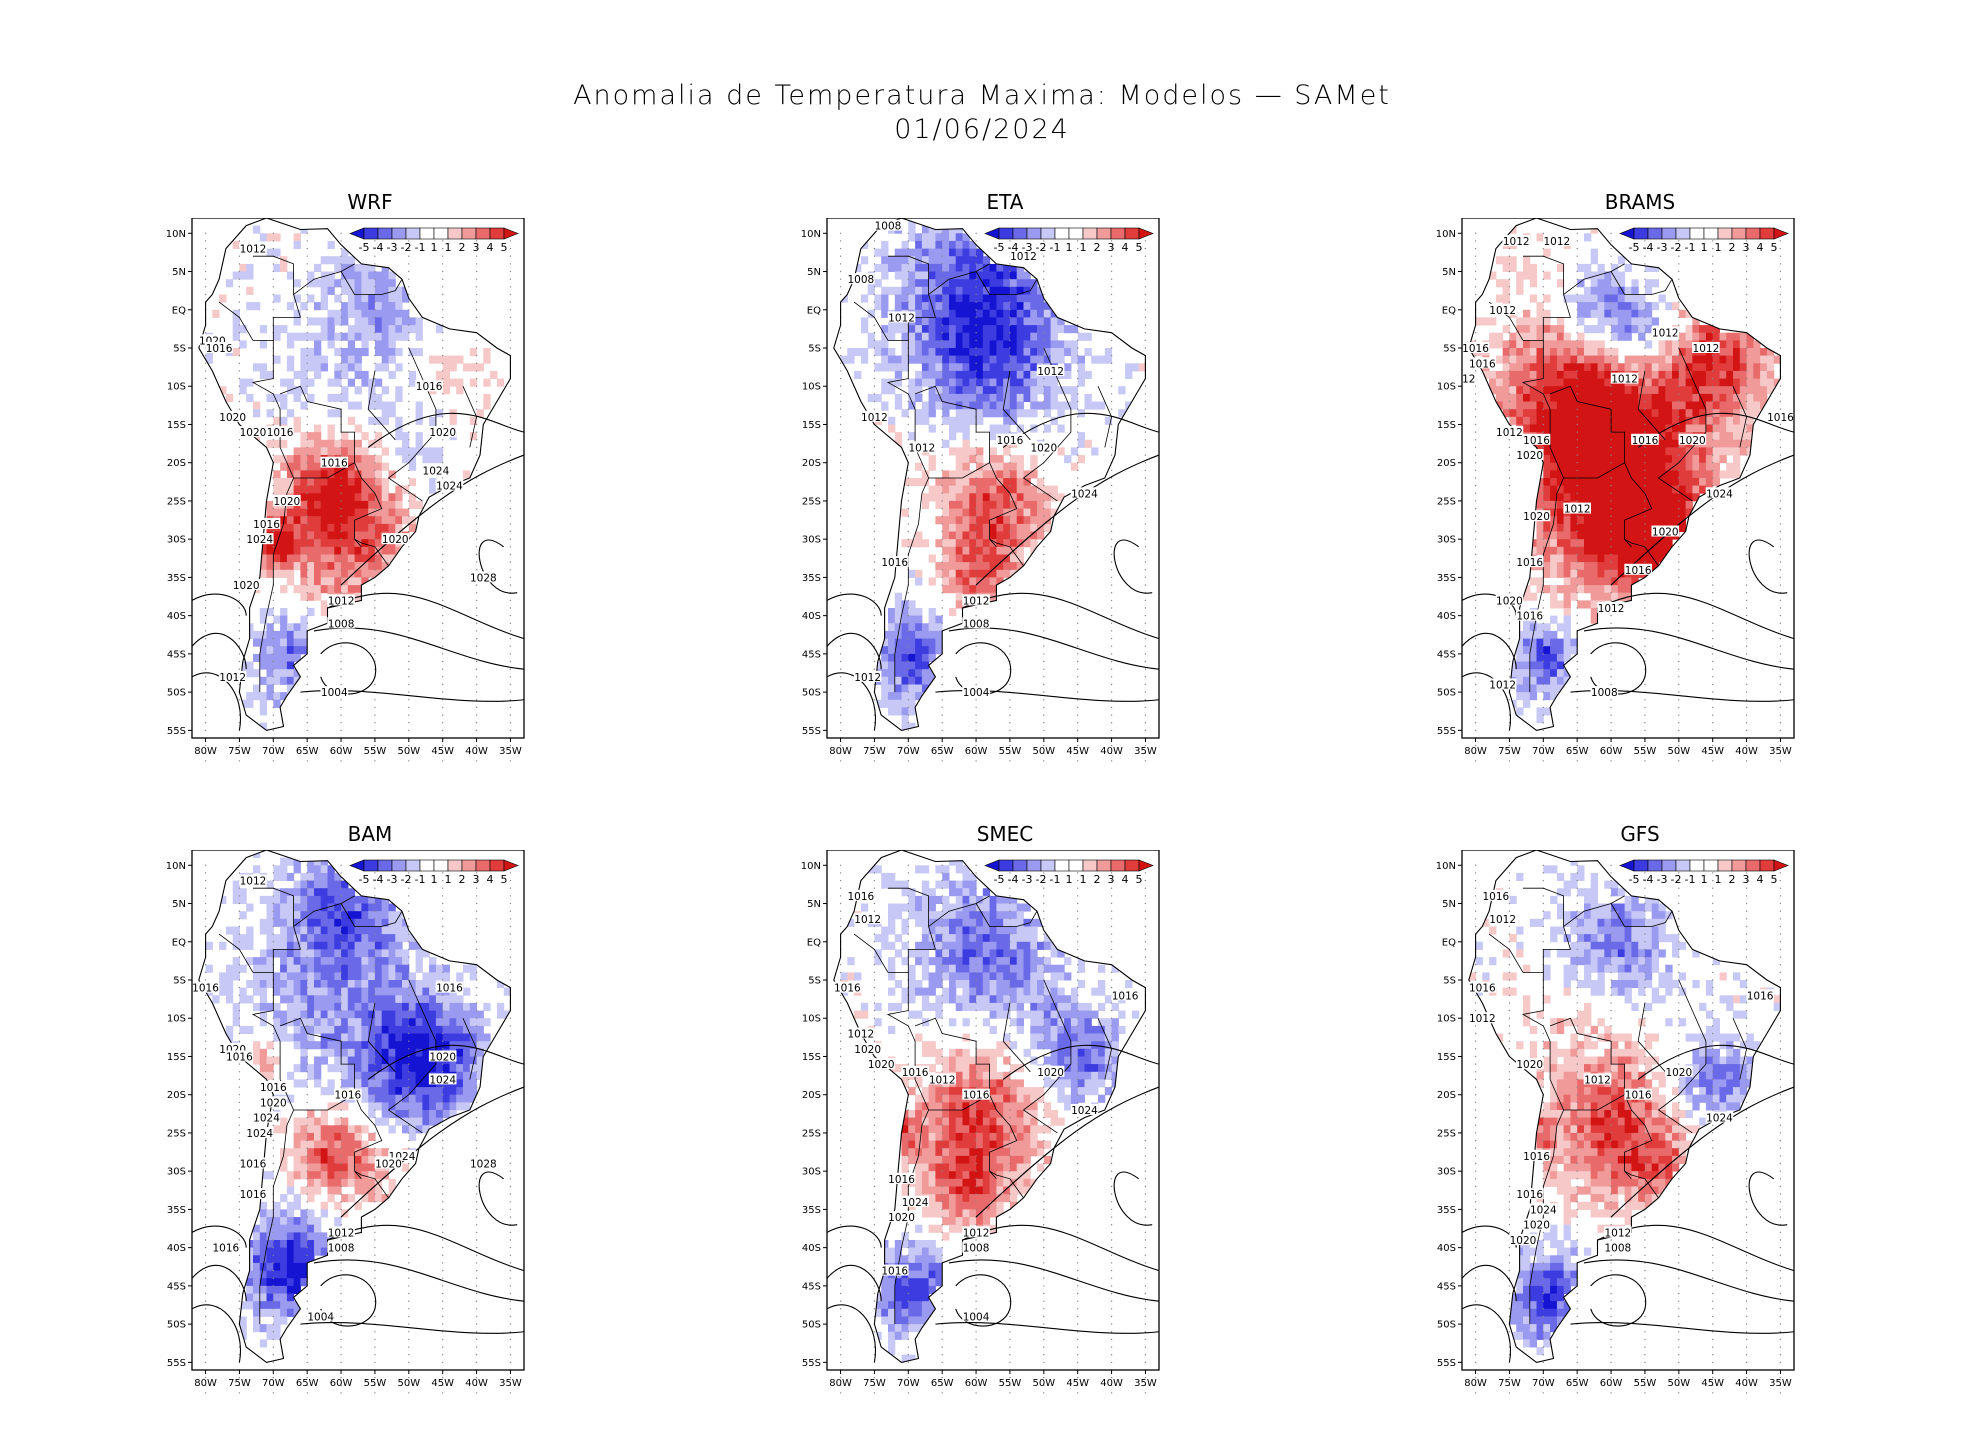 The height and width of the screenshot is (1436, 1964). Describe the element at coordinates (811, 234) in the screenshot. I see `lat-tick-label: 10N` at that location.